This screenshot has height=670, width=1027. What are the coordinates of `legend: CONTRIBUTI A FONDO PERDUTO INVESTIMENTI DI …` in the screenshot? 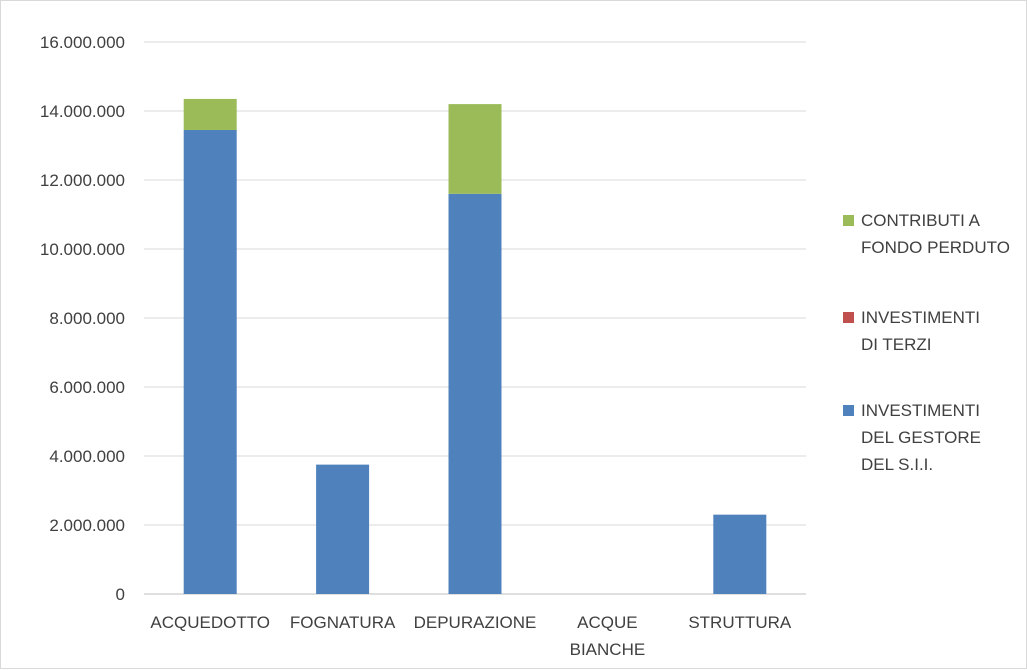 It's located at (926, 342).